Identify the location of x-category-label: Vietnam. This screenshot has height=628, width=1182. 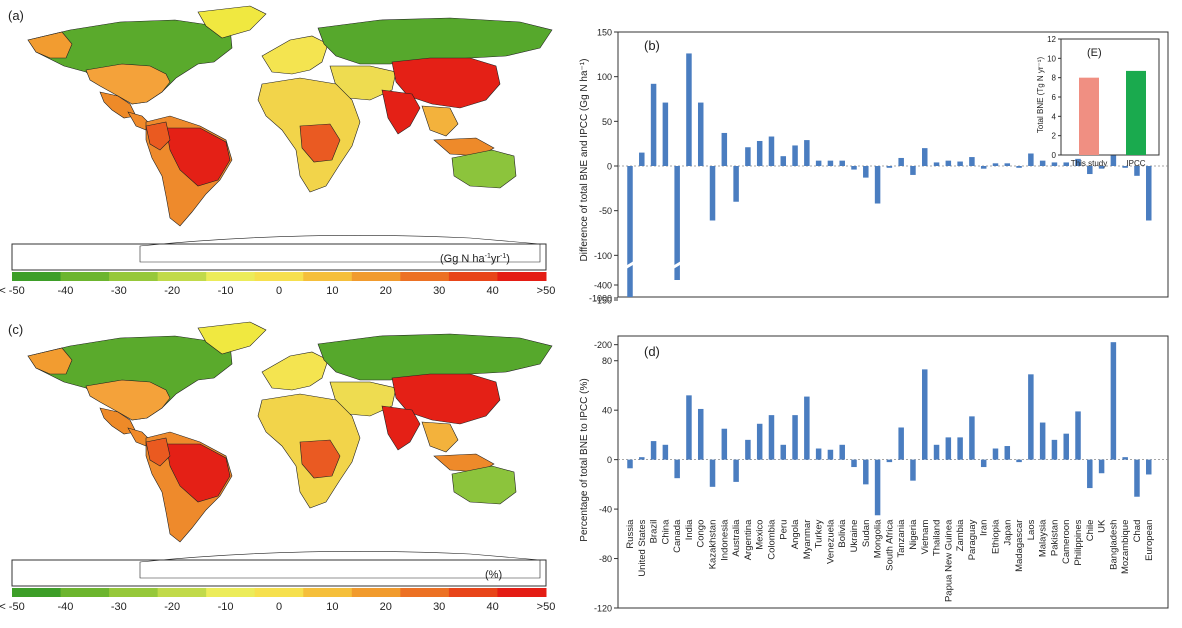
(925, 537).